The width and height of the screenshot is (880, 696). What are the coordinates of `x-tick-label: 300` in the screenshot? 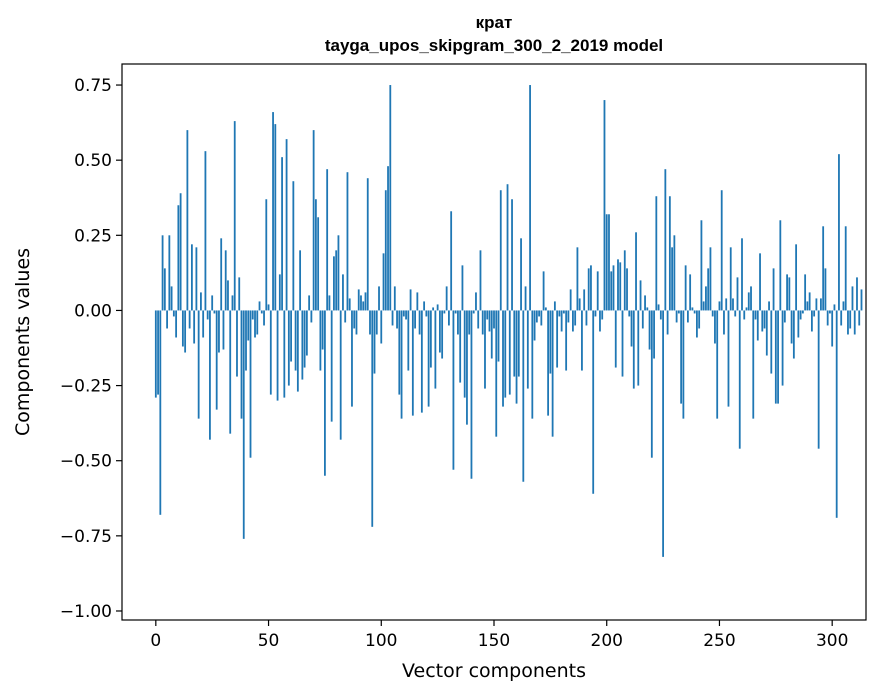 It's located at (832, 641).